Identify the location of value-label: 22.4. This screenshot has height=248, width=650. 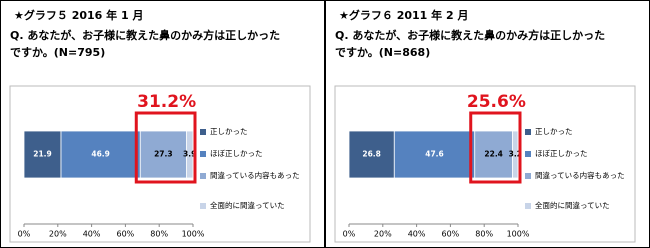
(493, 154).